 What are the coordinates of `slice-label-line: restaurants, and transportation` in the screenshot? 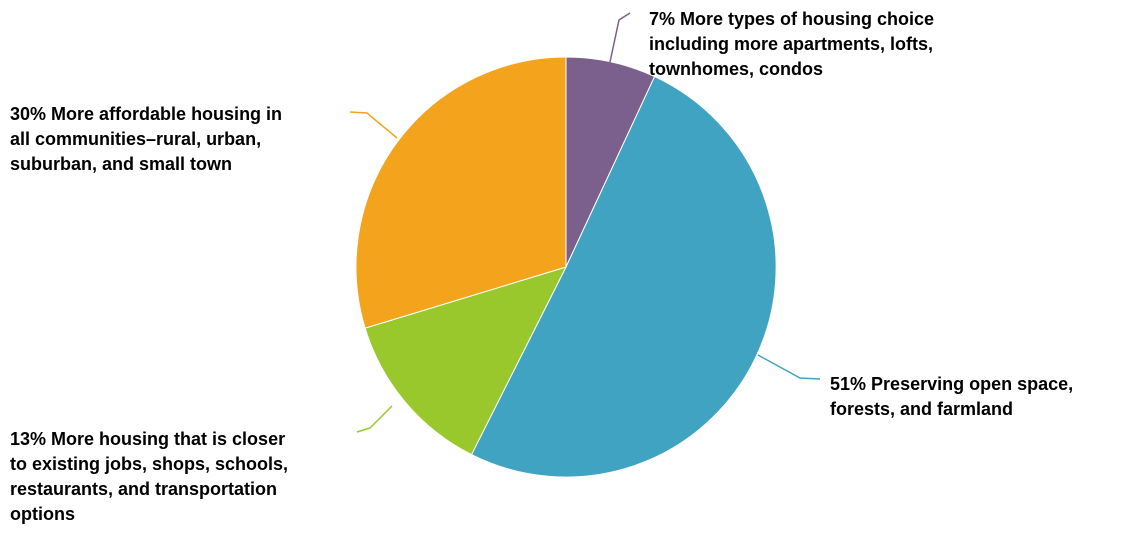 It's located at (144, 489).